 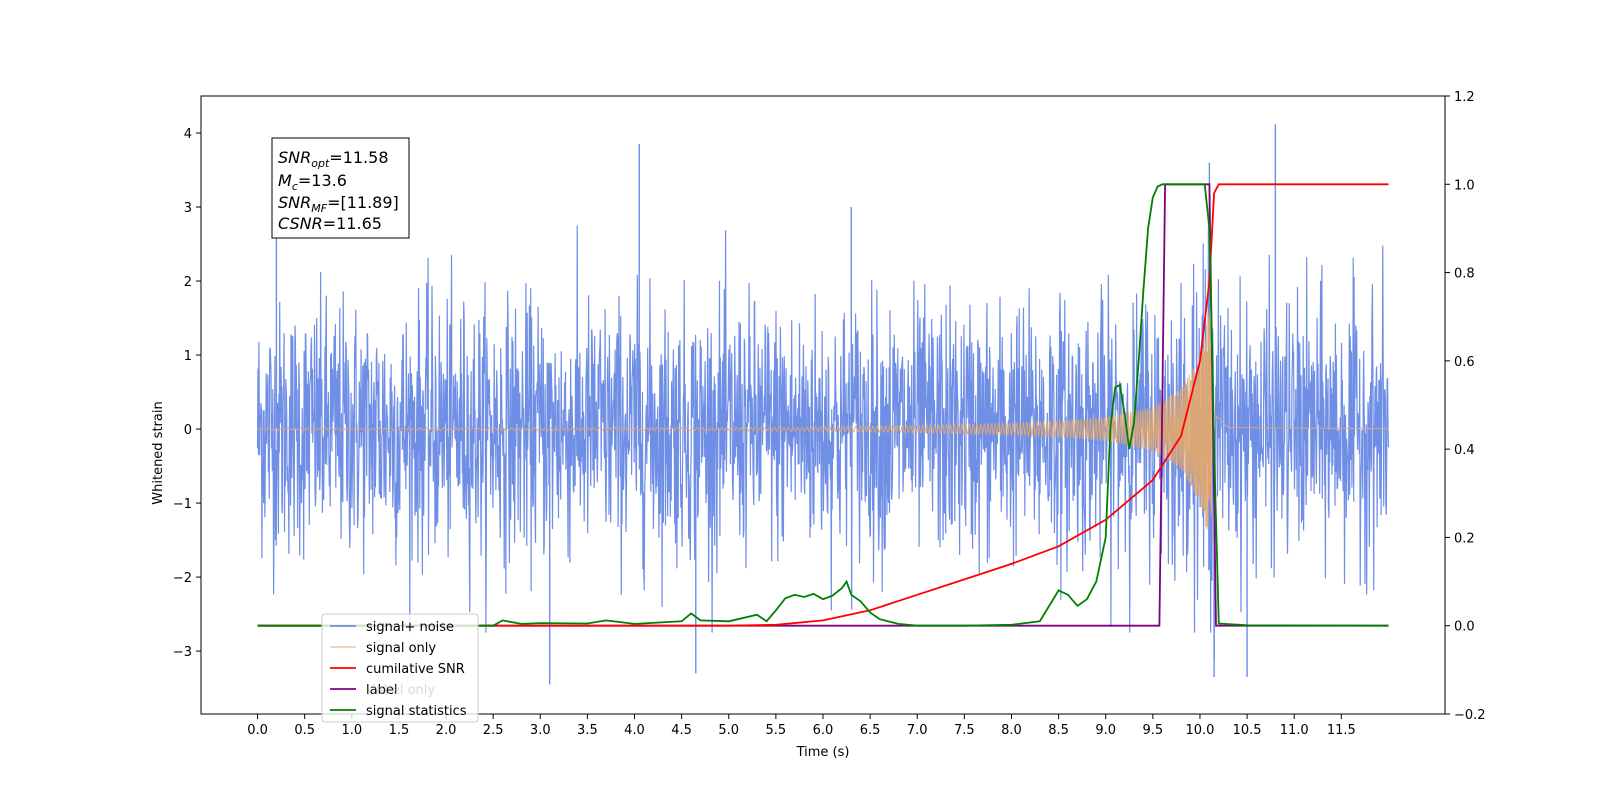 What do you see at coordinates (1464, 362) in the screenshot?
I see `y2-tick-label: 0.6` at bounding box center [1464, 362].